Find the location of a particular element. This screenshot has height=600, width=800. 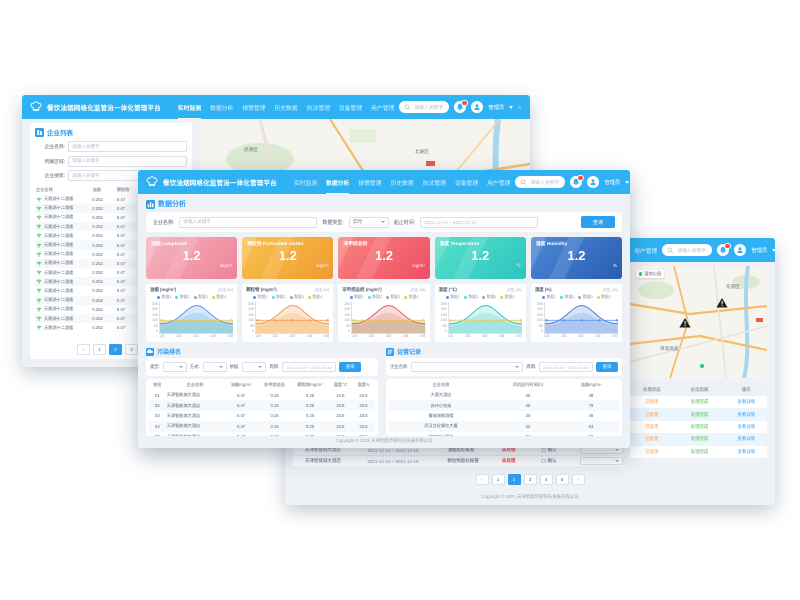

home-icon is located at coordinates (520, 107).